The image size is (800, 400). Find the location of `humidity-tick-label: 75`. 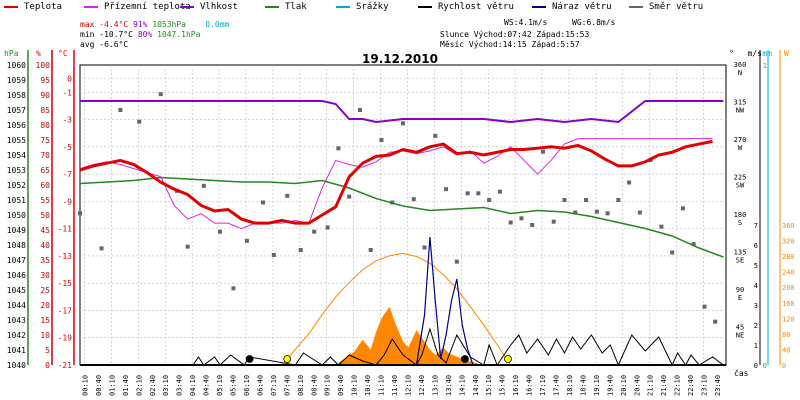

humidity-tick-label: 75 is located at coordinates (45, 140).